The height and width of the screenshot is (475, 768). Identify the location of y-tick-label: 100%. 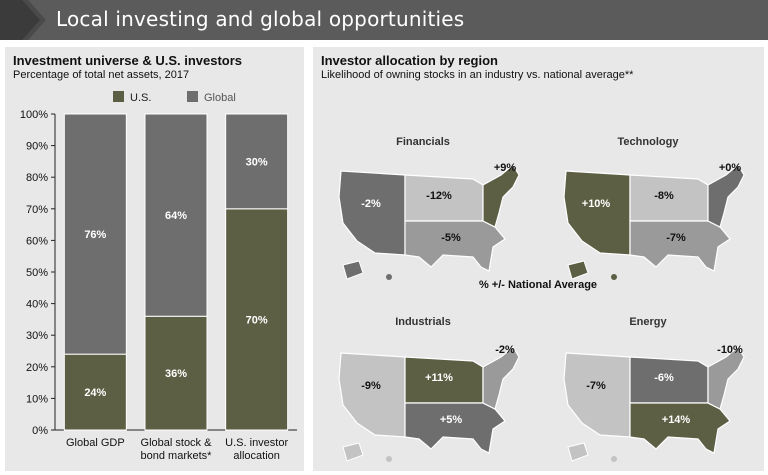
(34, 115).